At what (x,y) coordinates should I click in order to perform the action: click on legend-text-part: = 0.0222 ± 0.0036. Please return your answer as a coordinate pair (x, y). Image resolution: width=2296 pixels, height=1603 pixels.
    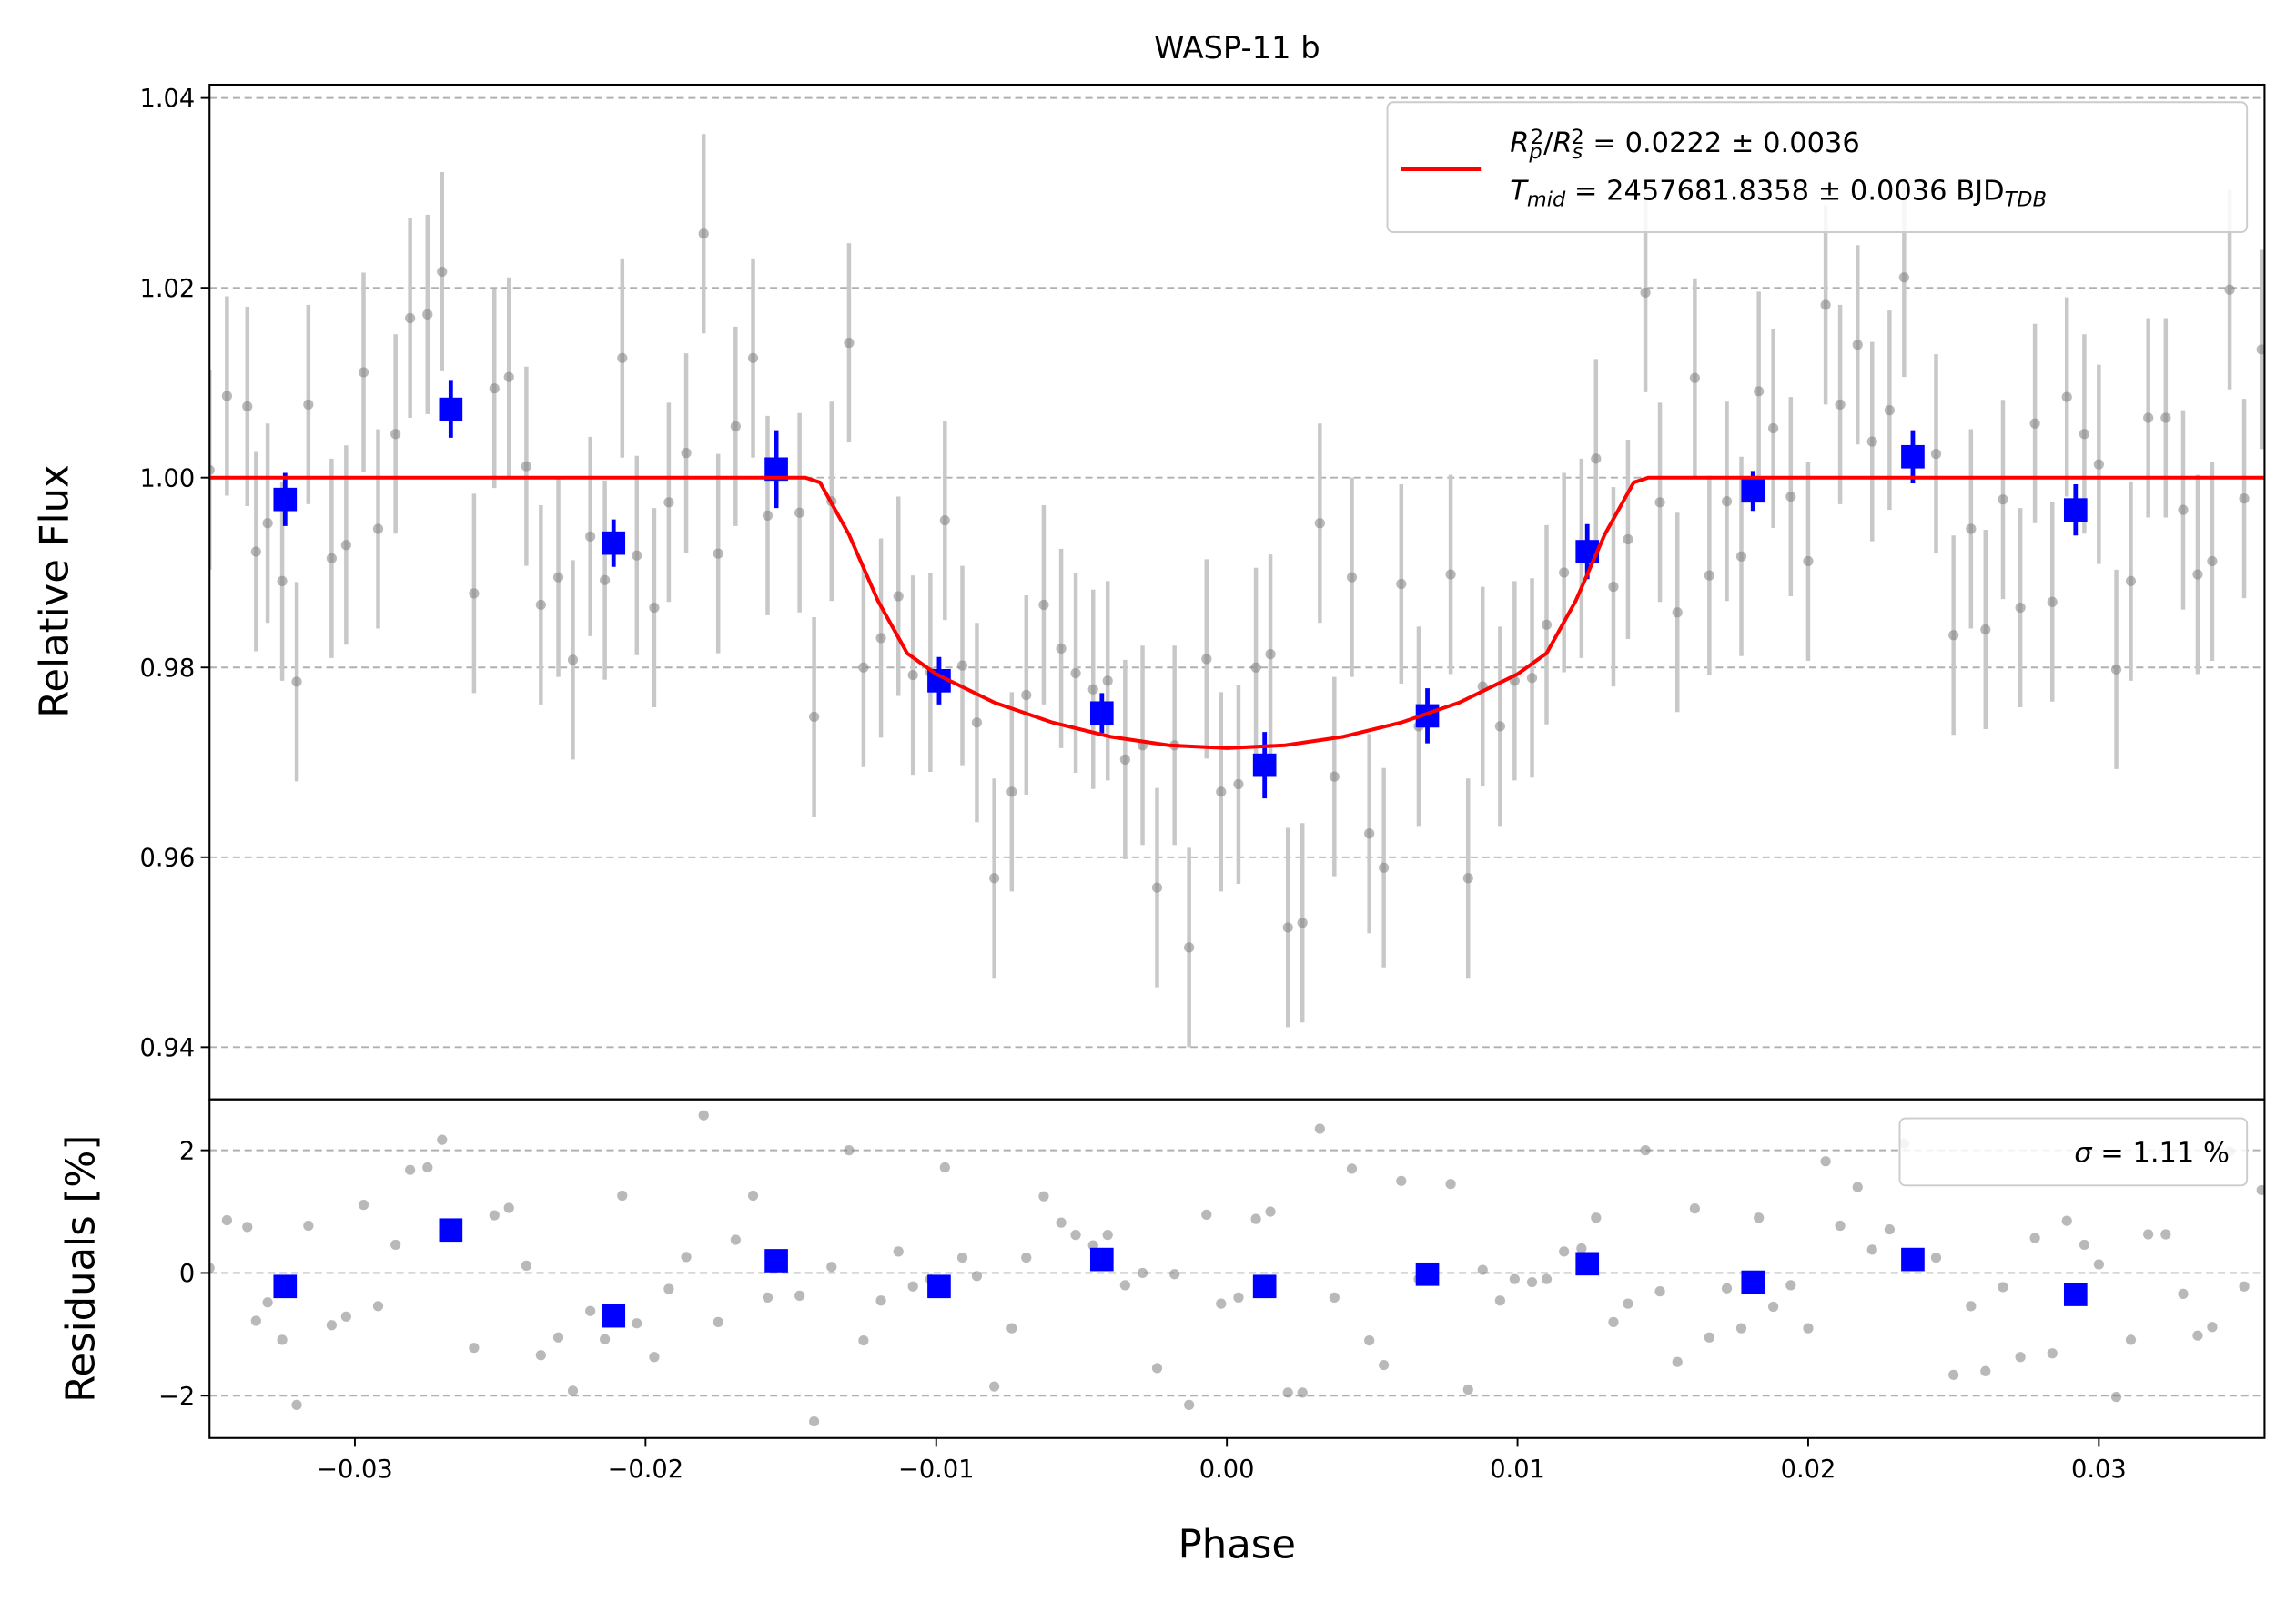
    Looking at the image, I should click on (1722, 143).